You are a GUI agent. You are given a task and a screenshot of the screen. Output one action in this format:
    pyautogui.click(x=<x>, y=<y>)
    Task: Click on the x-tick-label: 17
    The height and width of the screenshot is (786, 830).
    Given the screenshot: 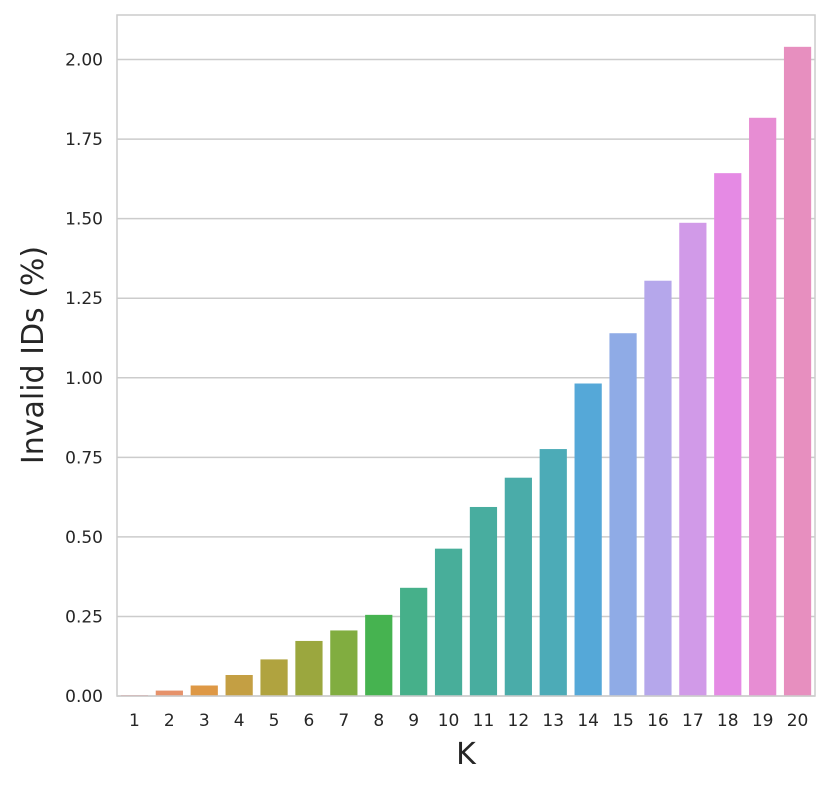 What is the action you would take?
    pyautogui.click(x=693, y=721)
    